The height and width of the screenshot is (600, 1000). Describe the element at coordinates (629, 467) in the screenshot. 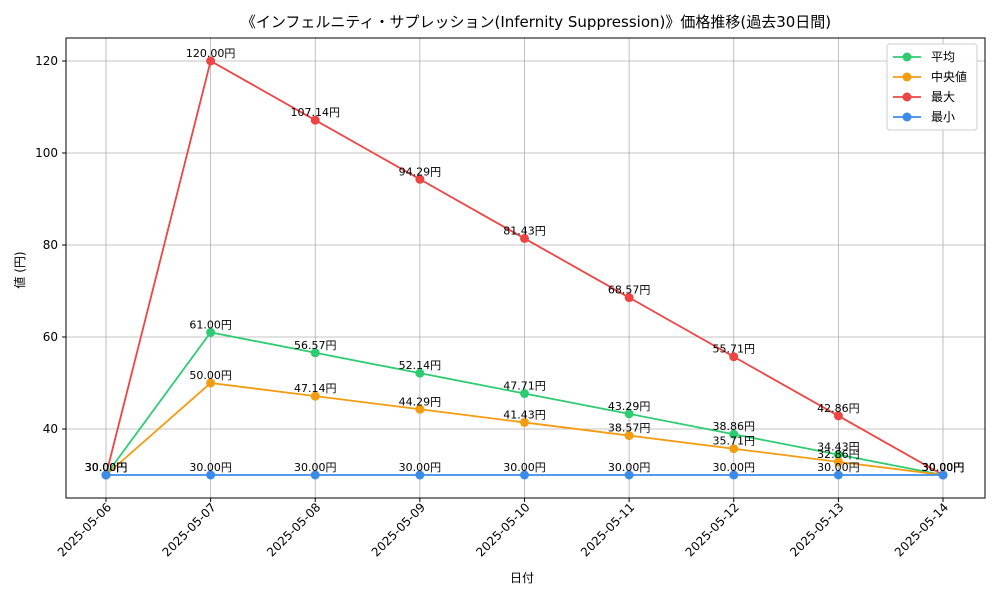

I see `data-label-3-5: 30.00円` at that location.